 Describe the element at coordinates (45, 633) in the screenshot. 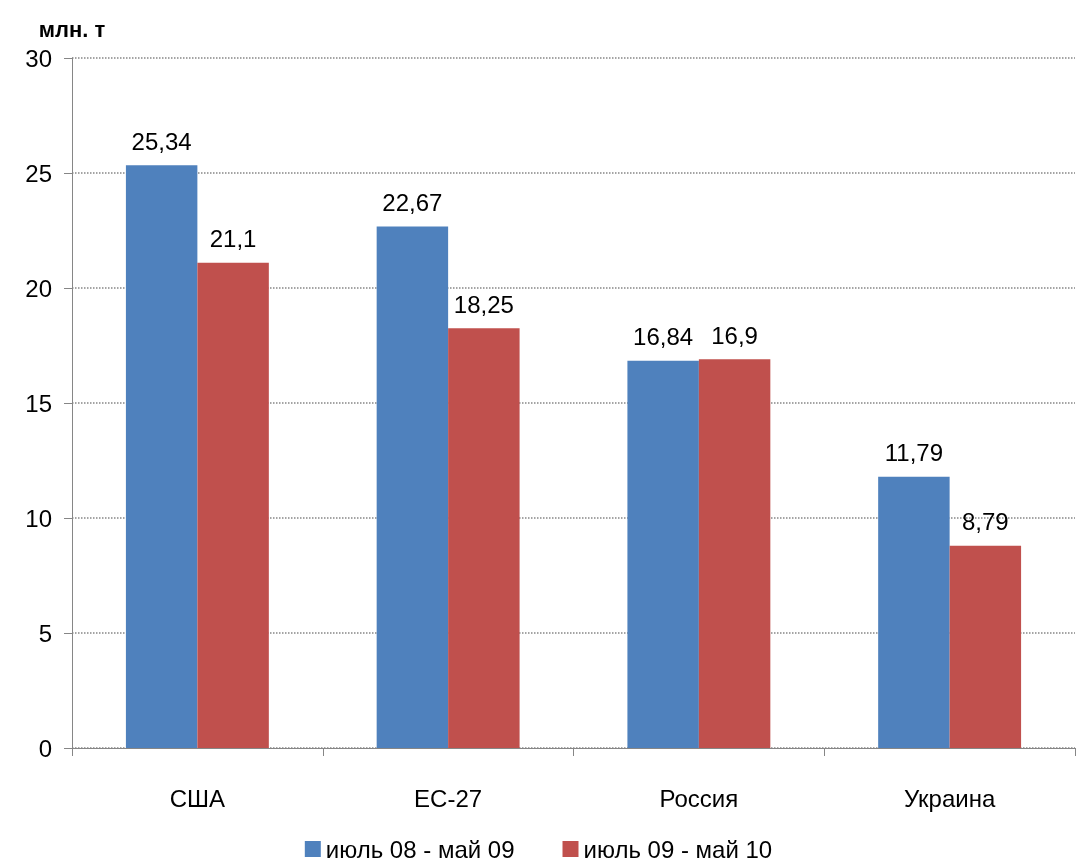

I see `y-tick-label: 5` at that location.